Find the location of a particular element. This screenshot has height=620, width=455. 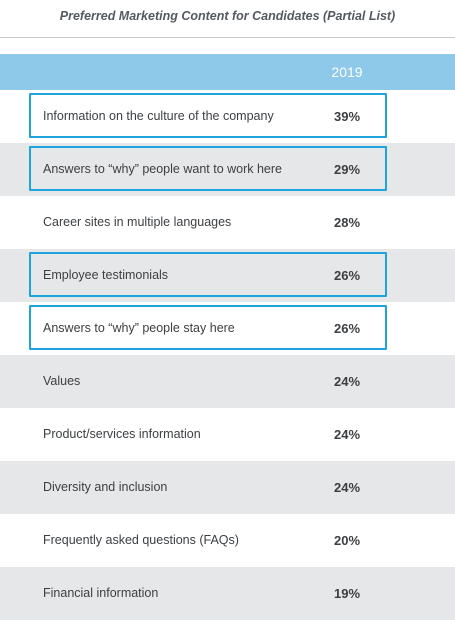

table-row: Diversity and inclusion 24% is located at coordinates (227, 487).